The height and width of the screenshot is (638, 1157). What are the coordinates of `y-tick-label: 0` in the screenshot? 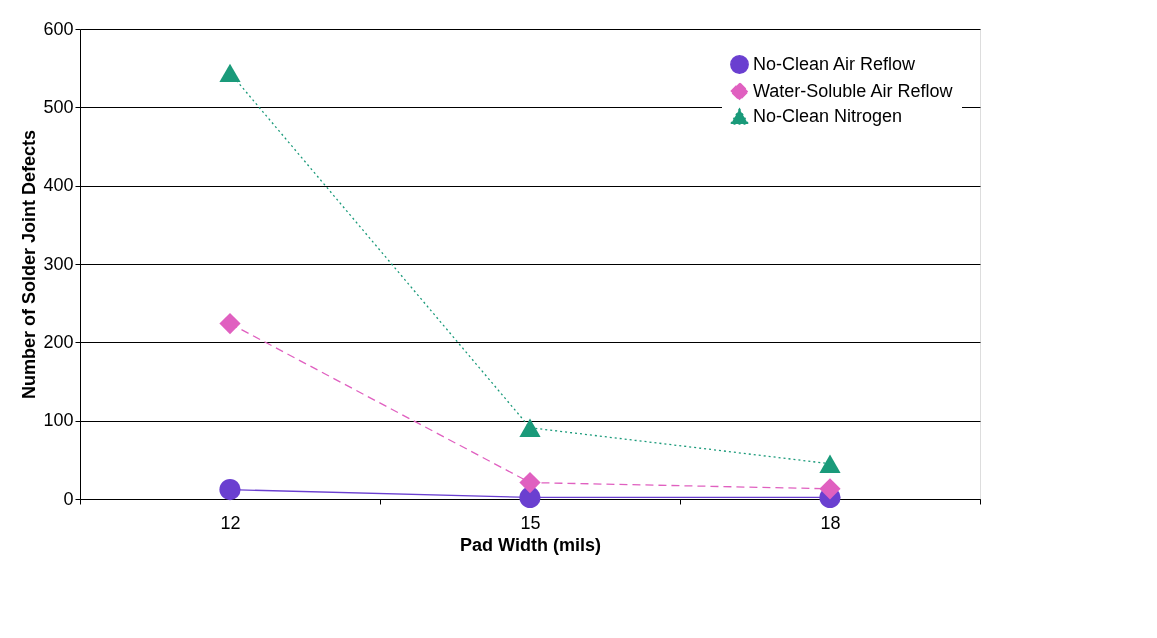 It's located at (68, 498).